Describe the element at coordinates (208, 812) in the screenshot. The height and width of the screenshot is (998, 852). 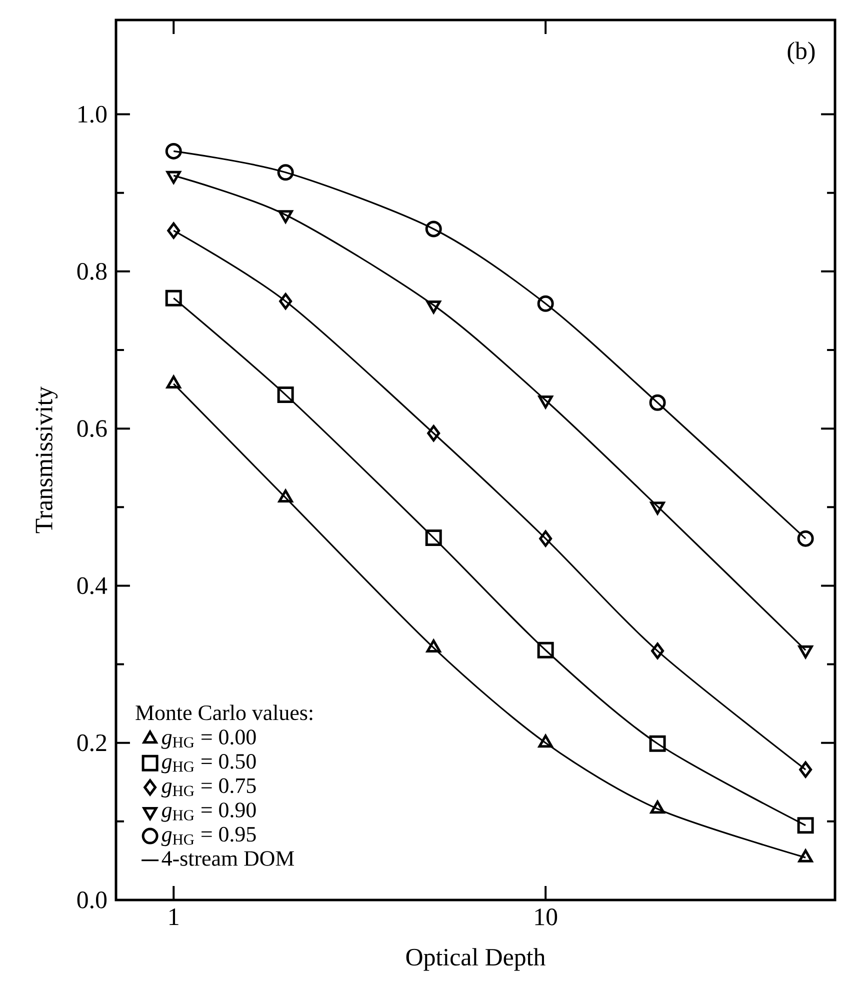
I see `legend-label: g$_{HG}$ = 0.90` at that location.